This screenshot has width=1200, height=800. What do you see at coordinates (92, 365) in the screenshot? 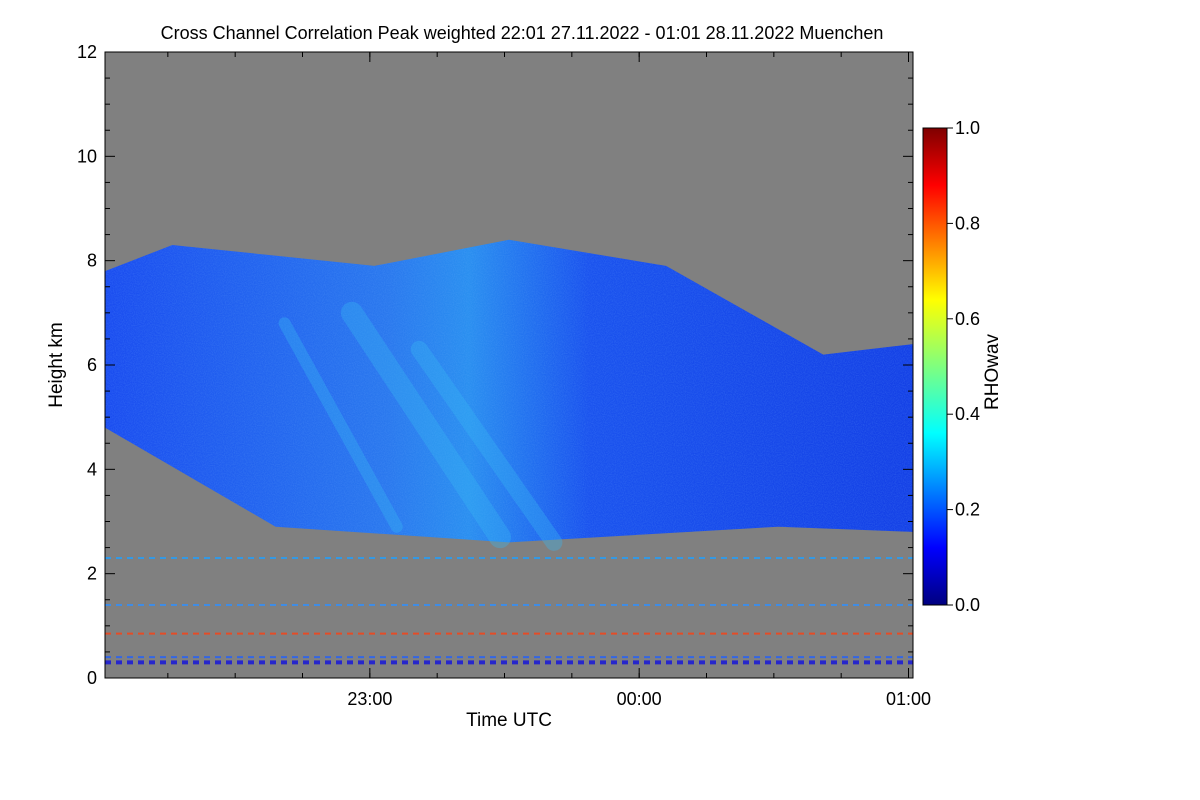
I see `y-tick-label: 6` at bounding box center [92, 365].